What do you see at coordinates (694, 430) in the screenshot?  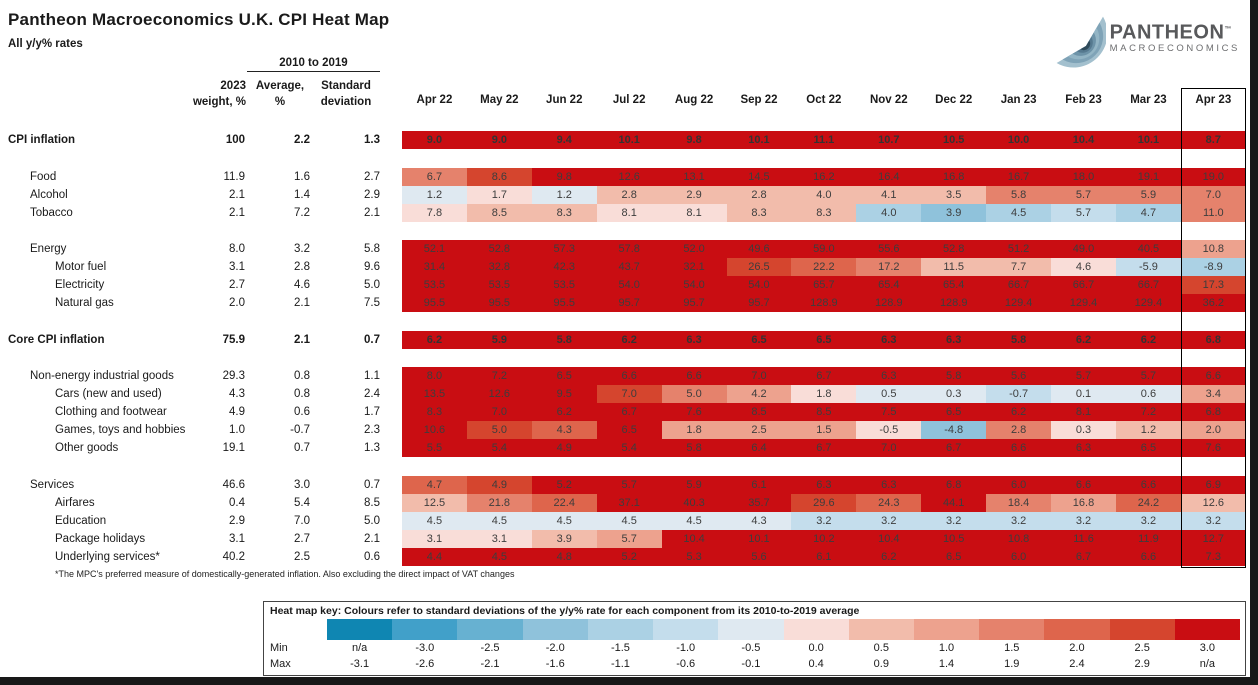 I see `heat-cell: 1.8` at bounding box center [694, 430].